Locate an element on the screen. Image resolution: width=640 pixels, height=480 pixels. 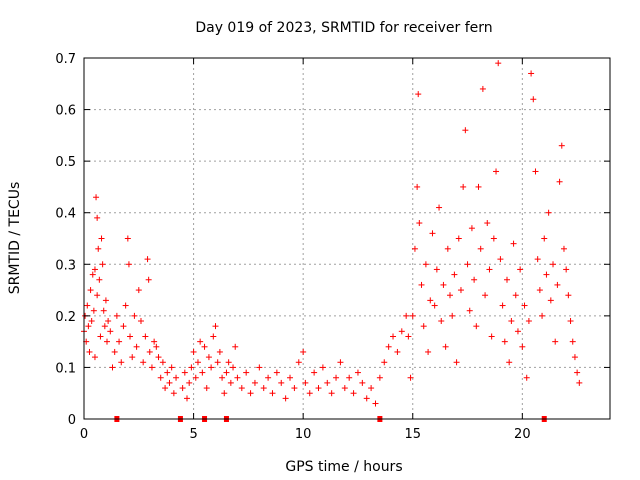
x-tick-label: 0 is located at coordinates (84, 434).